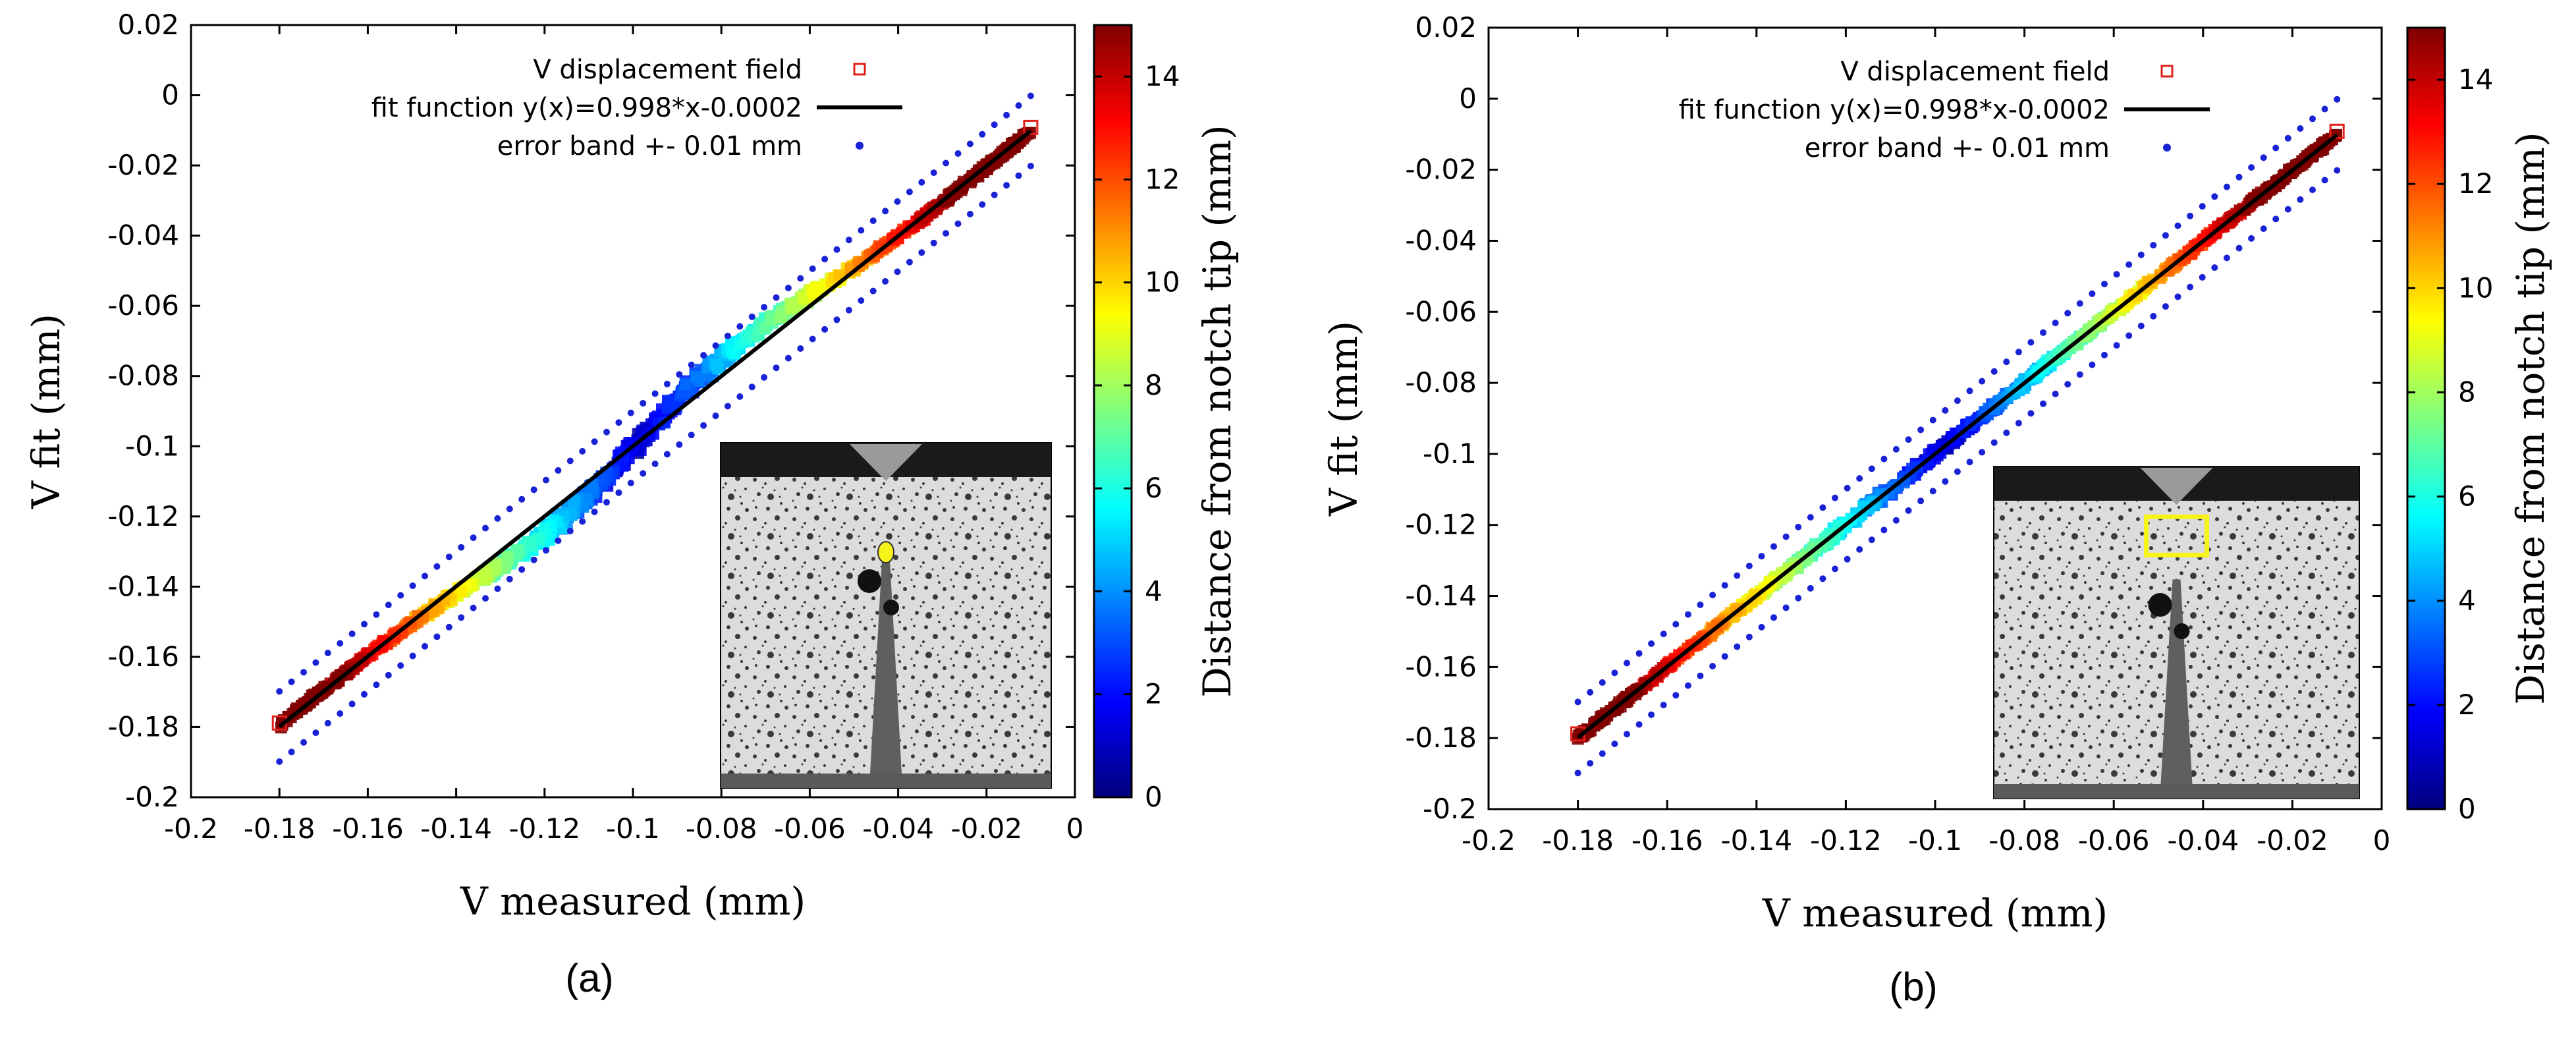 The image size is (2576, 1045). Describe the element at coordinates (143, 376) in the screenshot. I see `y-tick-label: -0.08` at that location.